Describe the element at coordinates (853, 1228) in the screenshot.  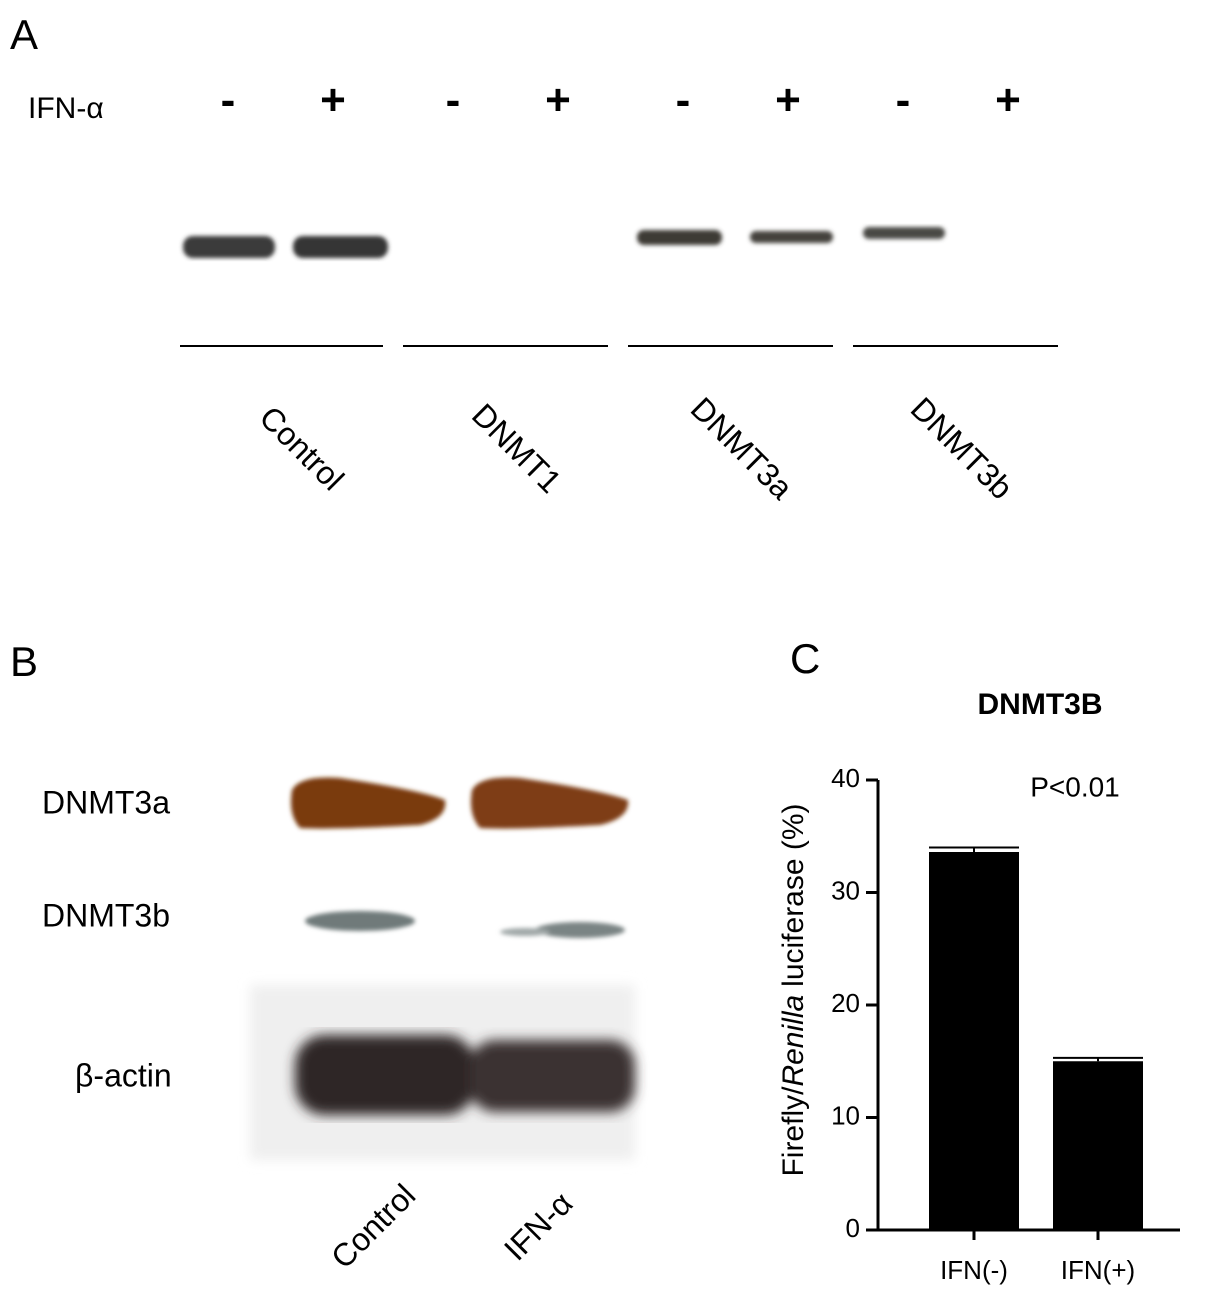
I see `y-tick-label: 0` at that location.